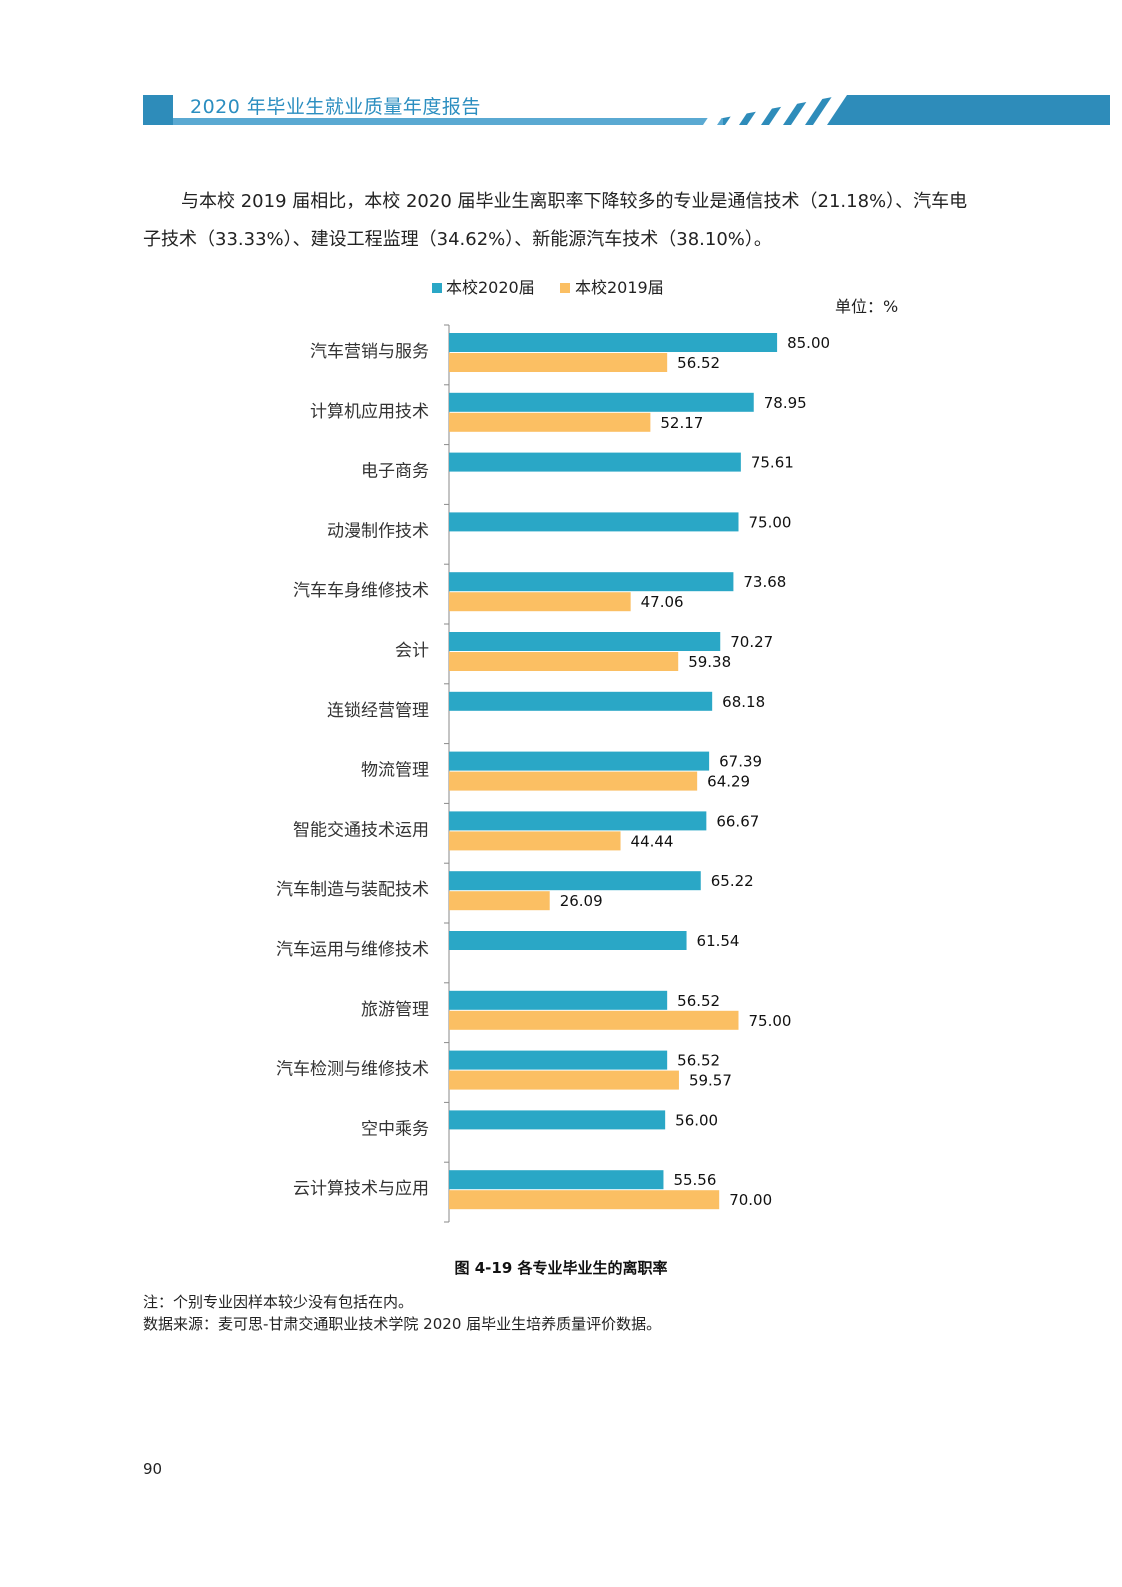 Image resolution: width=1122 pixels, height=1587 pixels. I want to click on category-label: 智能交通技术运用, so click(361, 830).